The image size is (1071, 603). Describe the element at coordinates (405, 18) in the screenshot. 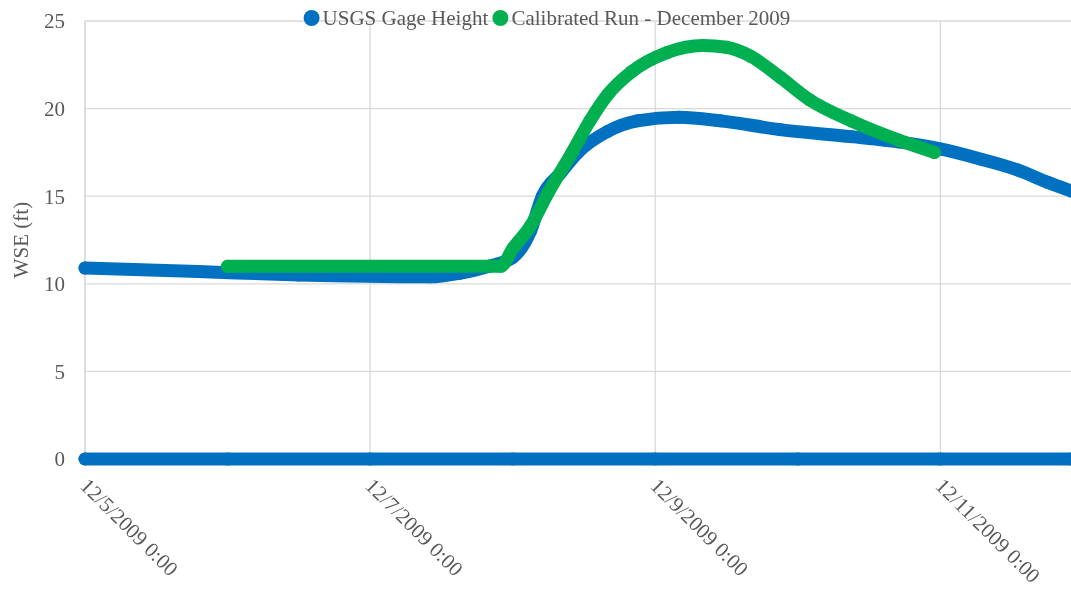

I see `legend-label: USGS Gage Height` at that location.